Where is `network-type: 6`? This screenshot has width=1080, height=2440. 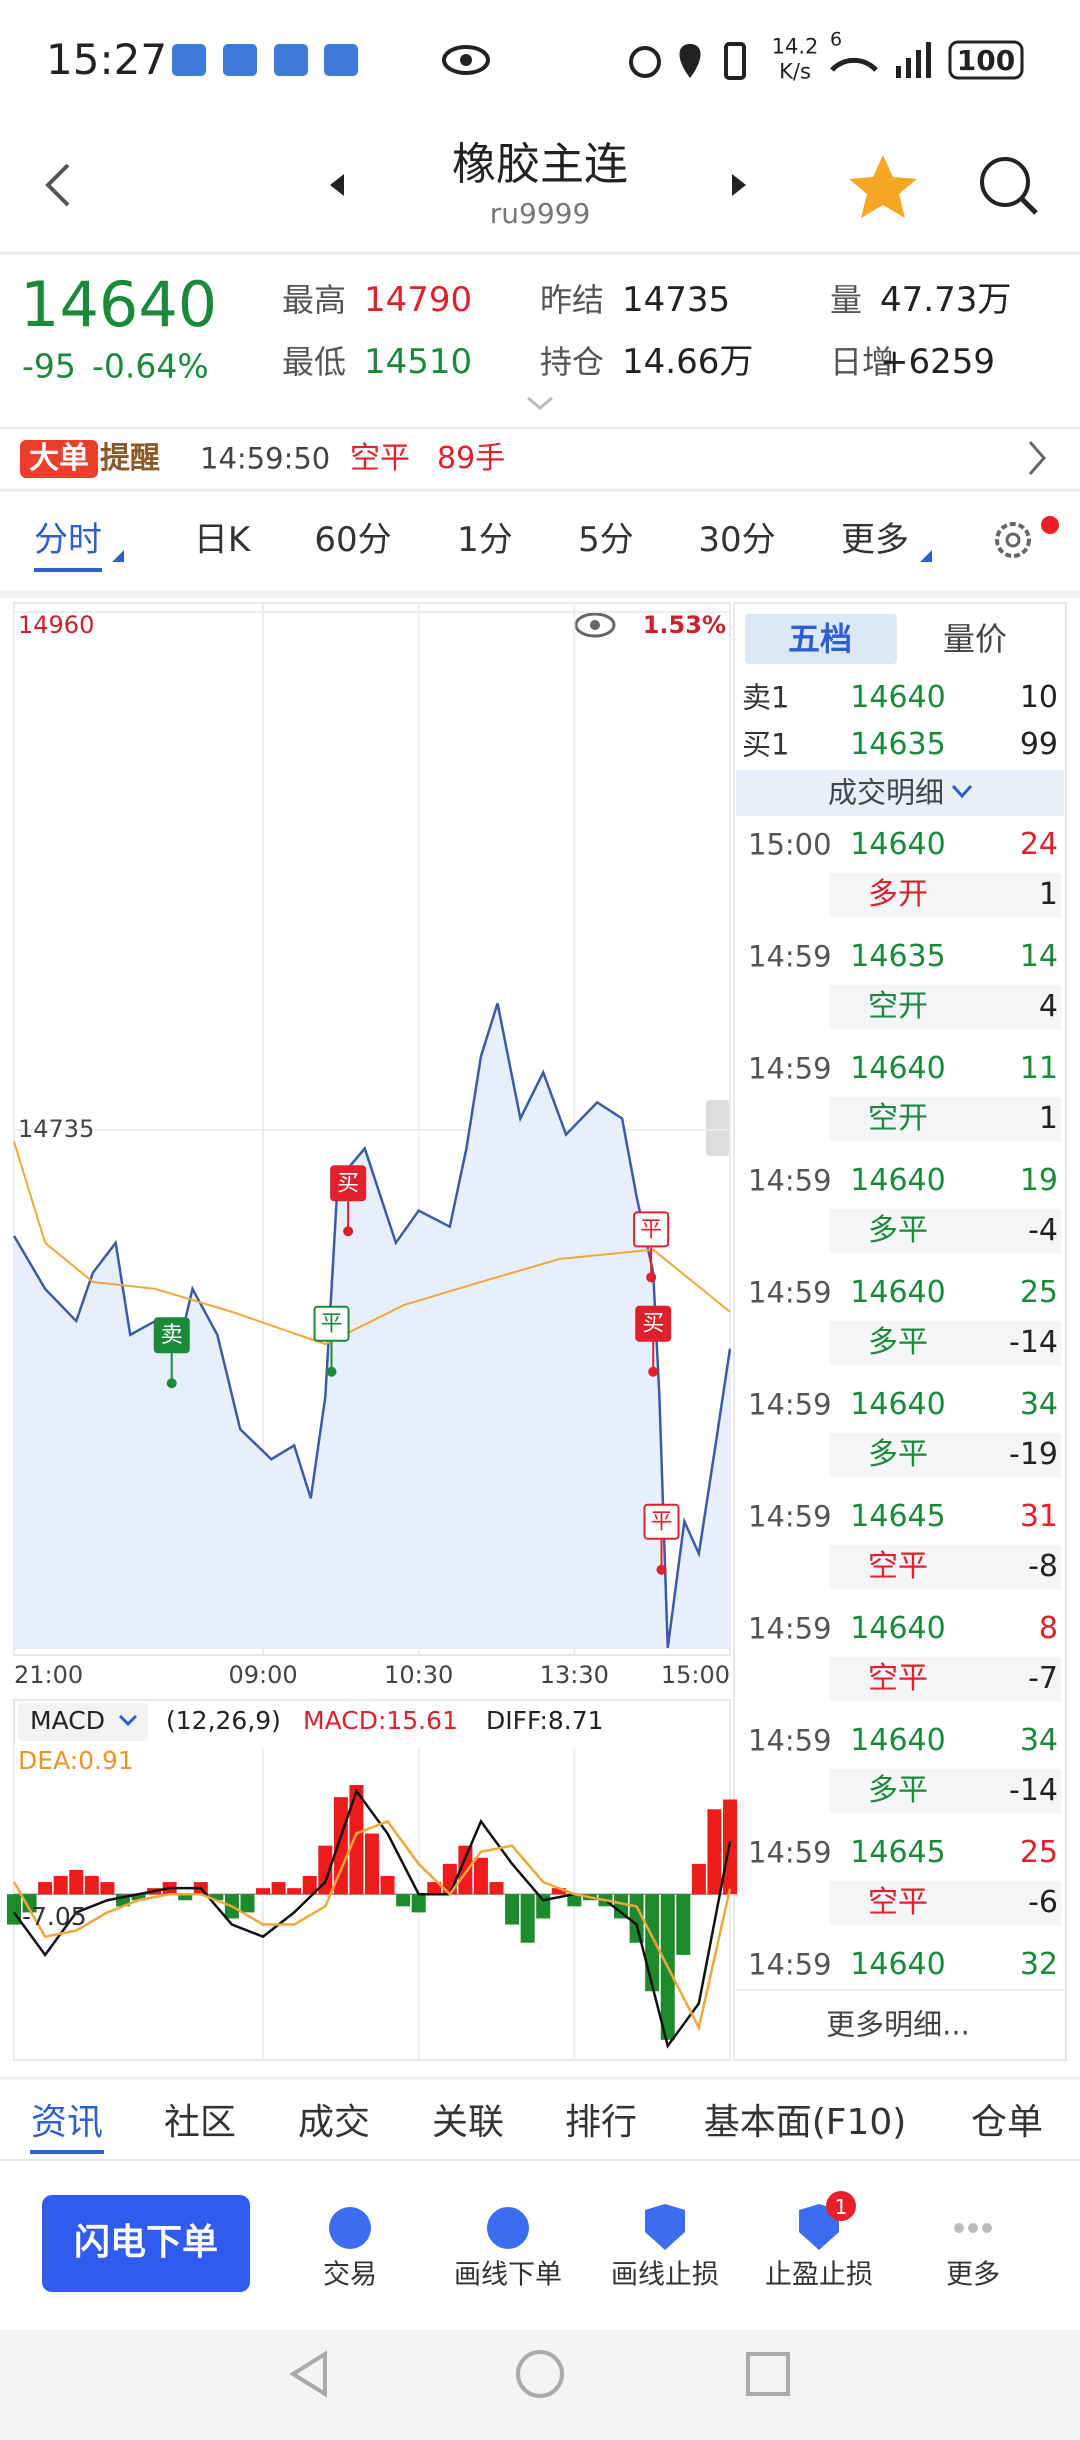 network-type: 6 is located at coordinates (836, 39).